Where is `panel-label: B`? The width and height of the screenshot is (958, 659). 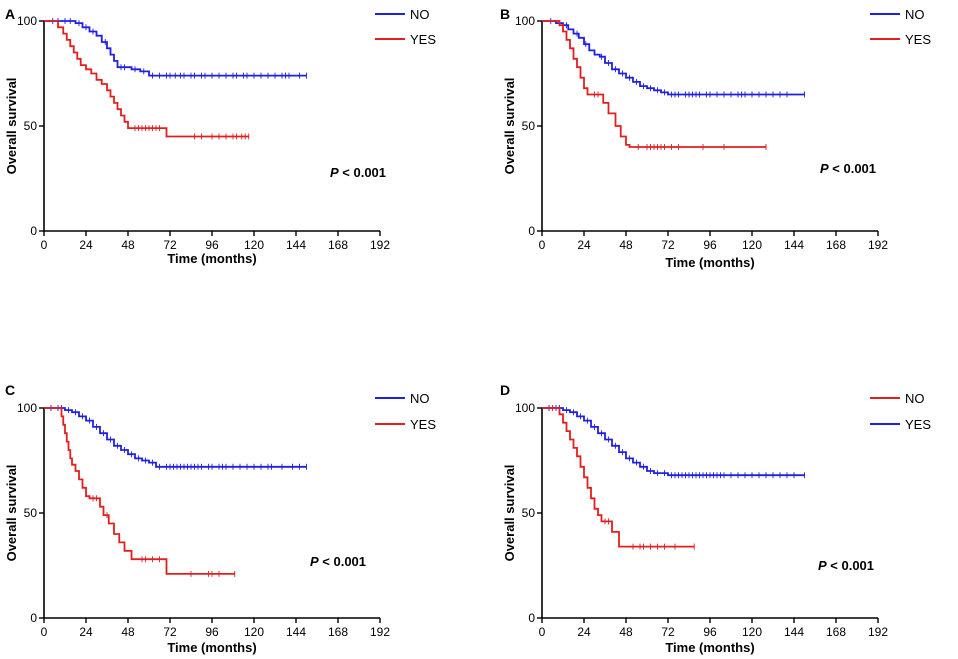
panel-label: B is located at coordinates (505, 14).